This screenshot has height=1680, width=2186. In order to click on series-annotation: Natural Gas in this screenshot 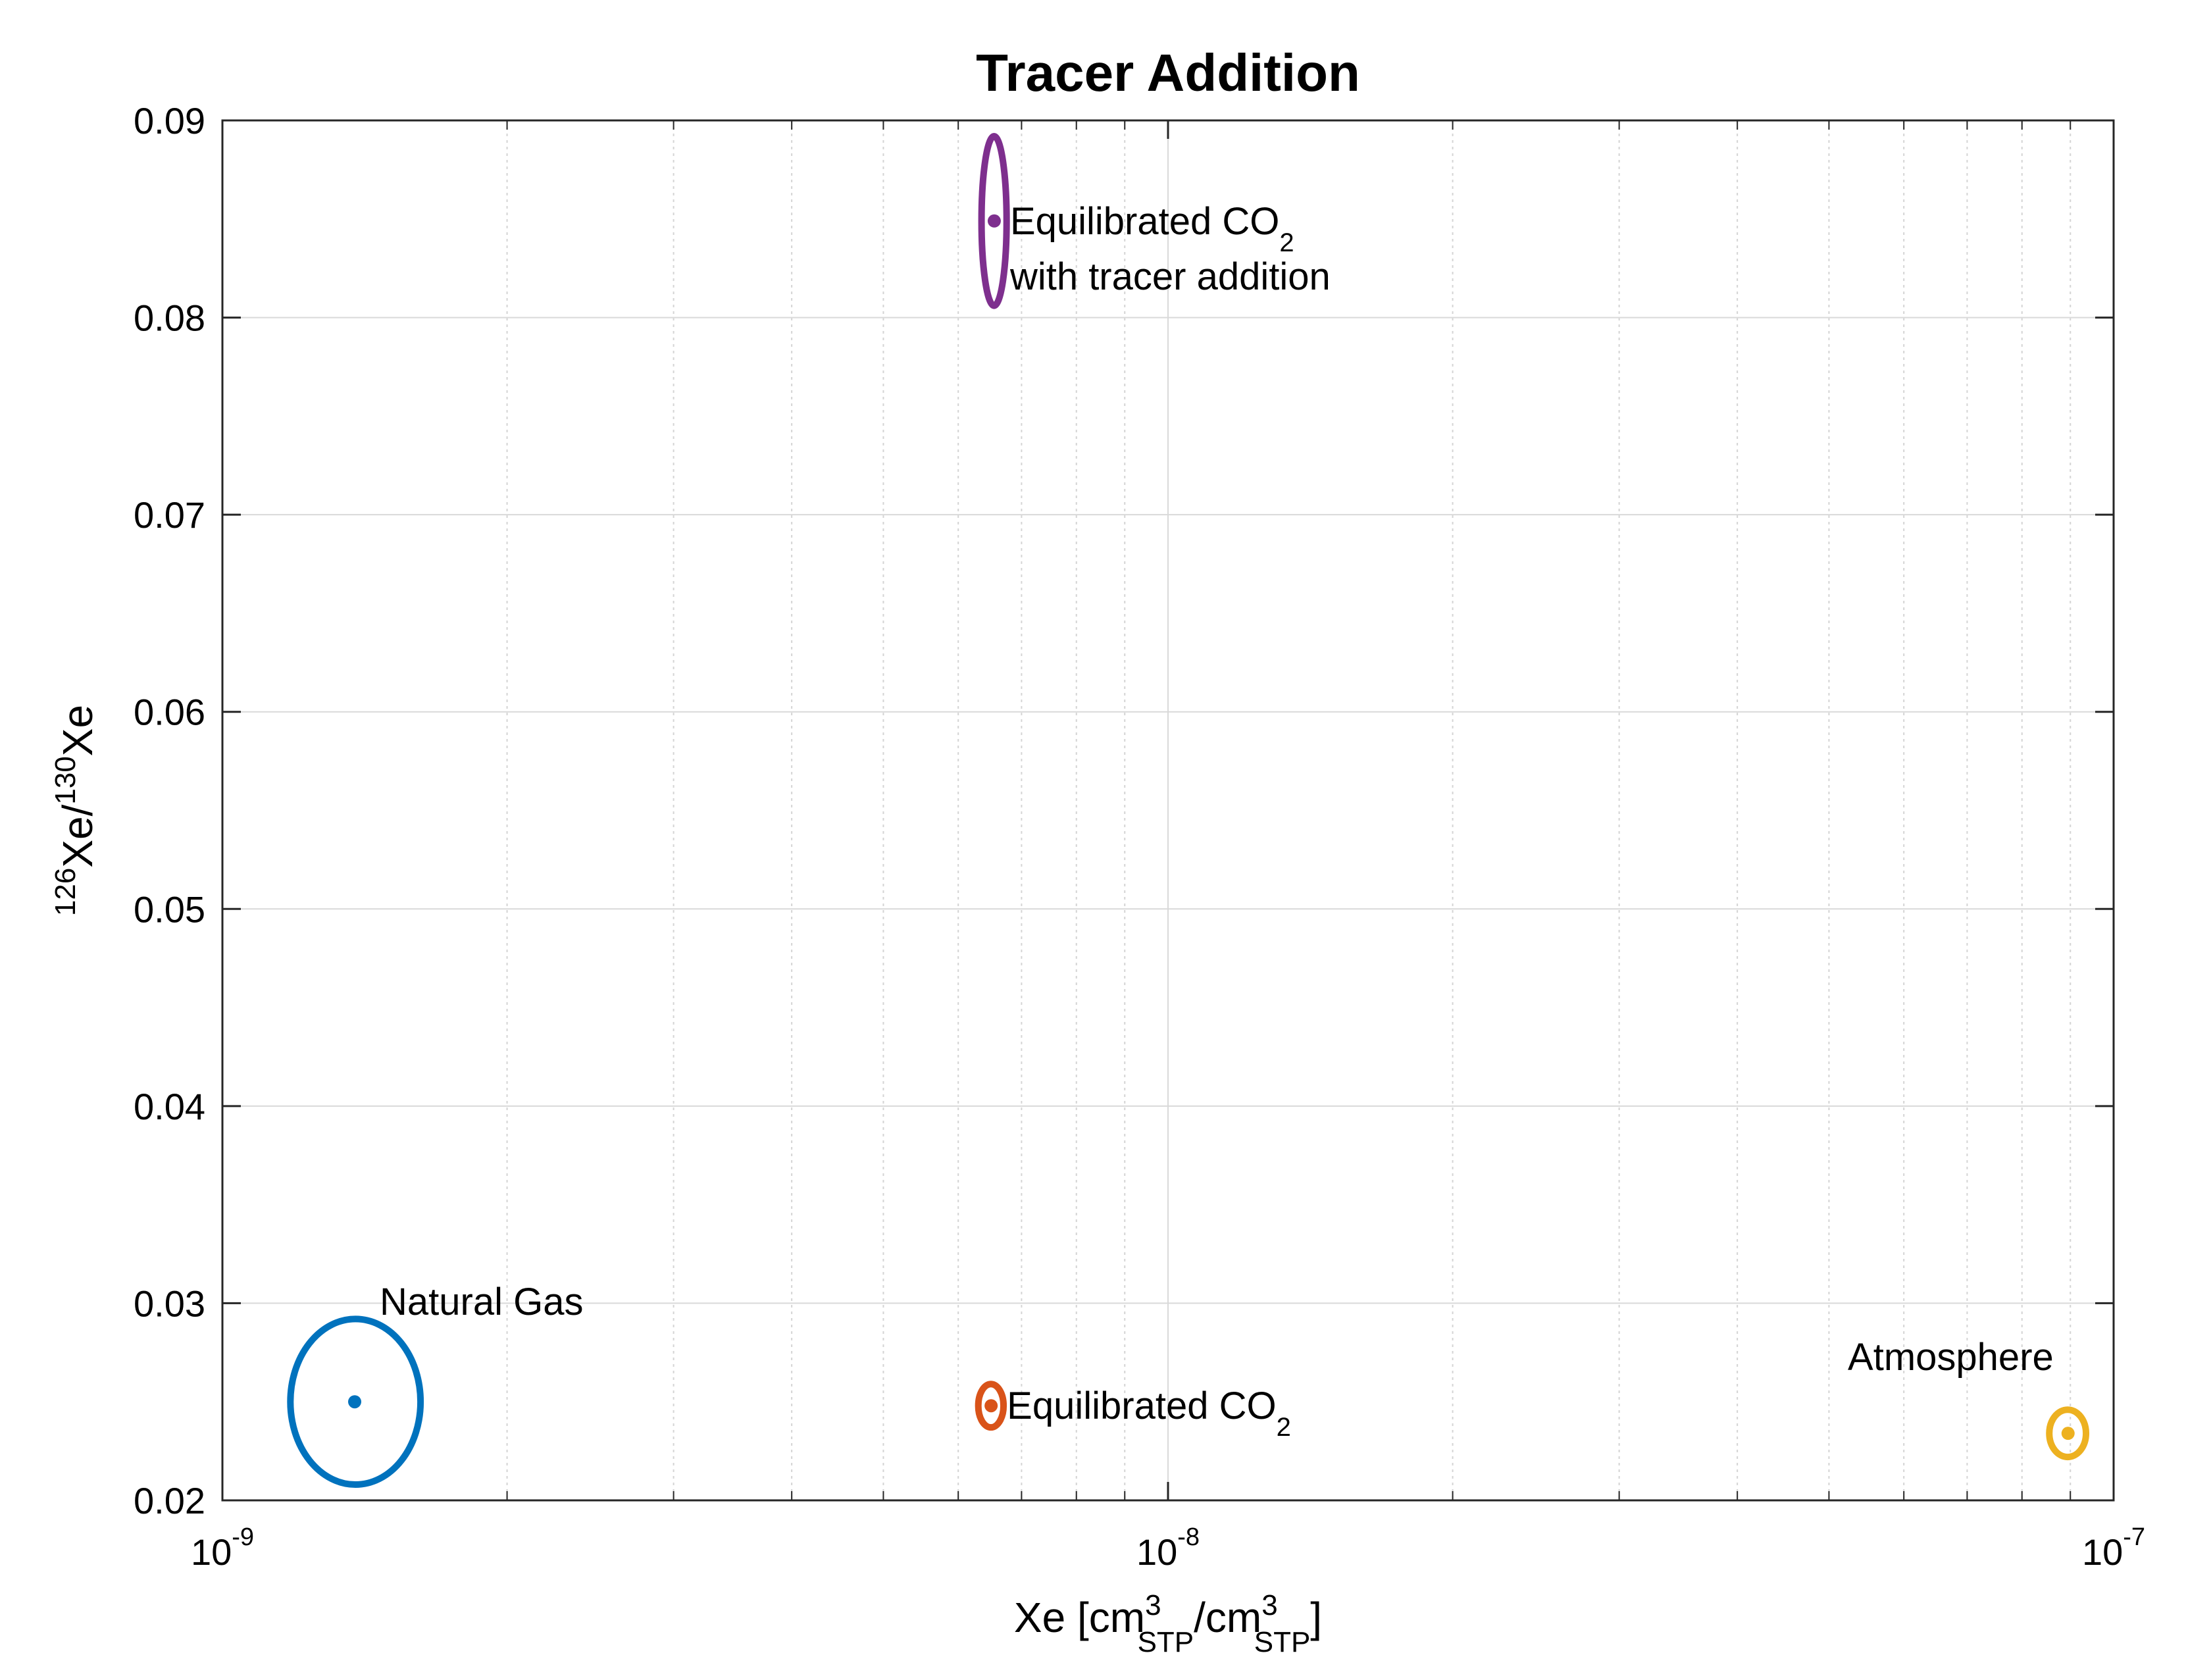, I will do `click(481, 1302)`.